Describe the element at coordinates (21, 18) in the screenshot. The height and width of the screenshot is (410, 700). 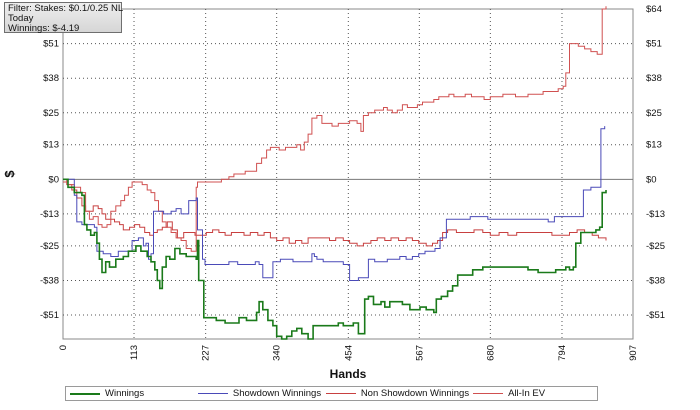
I see `filter-date-text: Today` at that location.